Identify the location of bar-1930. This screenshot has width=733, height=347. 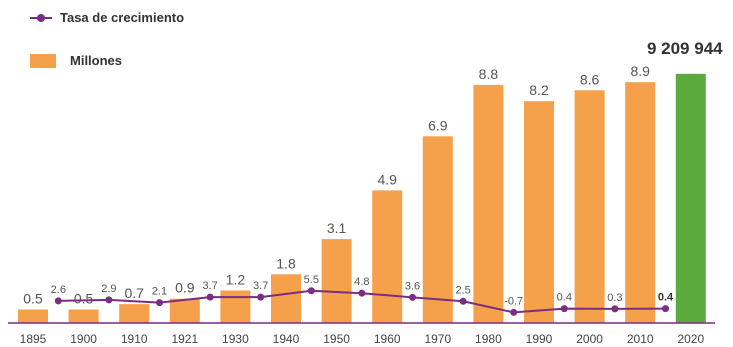
(235, 306).